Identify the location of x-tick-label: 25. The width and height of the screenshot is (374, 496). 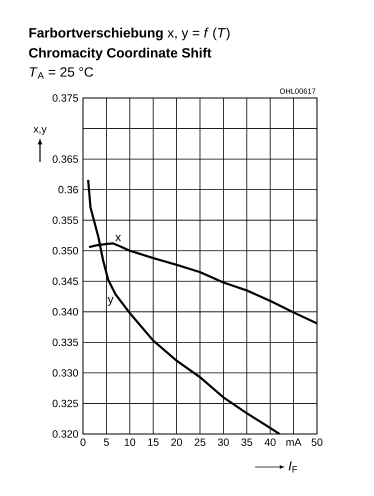
(200, 442).